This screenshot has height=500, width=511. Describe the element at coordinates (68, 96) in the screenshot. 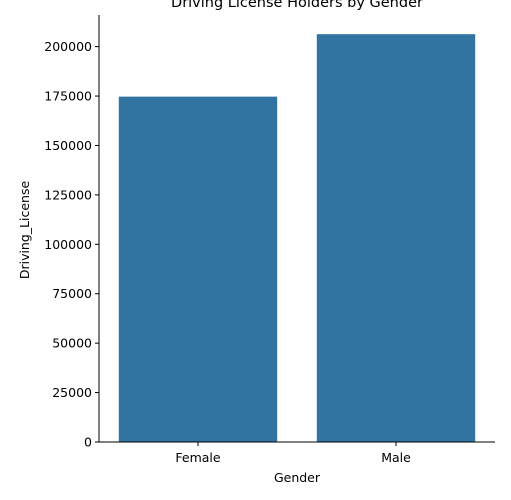

I see `y-tick-label-175000: 175000` at that location.